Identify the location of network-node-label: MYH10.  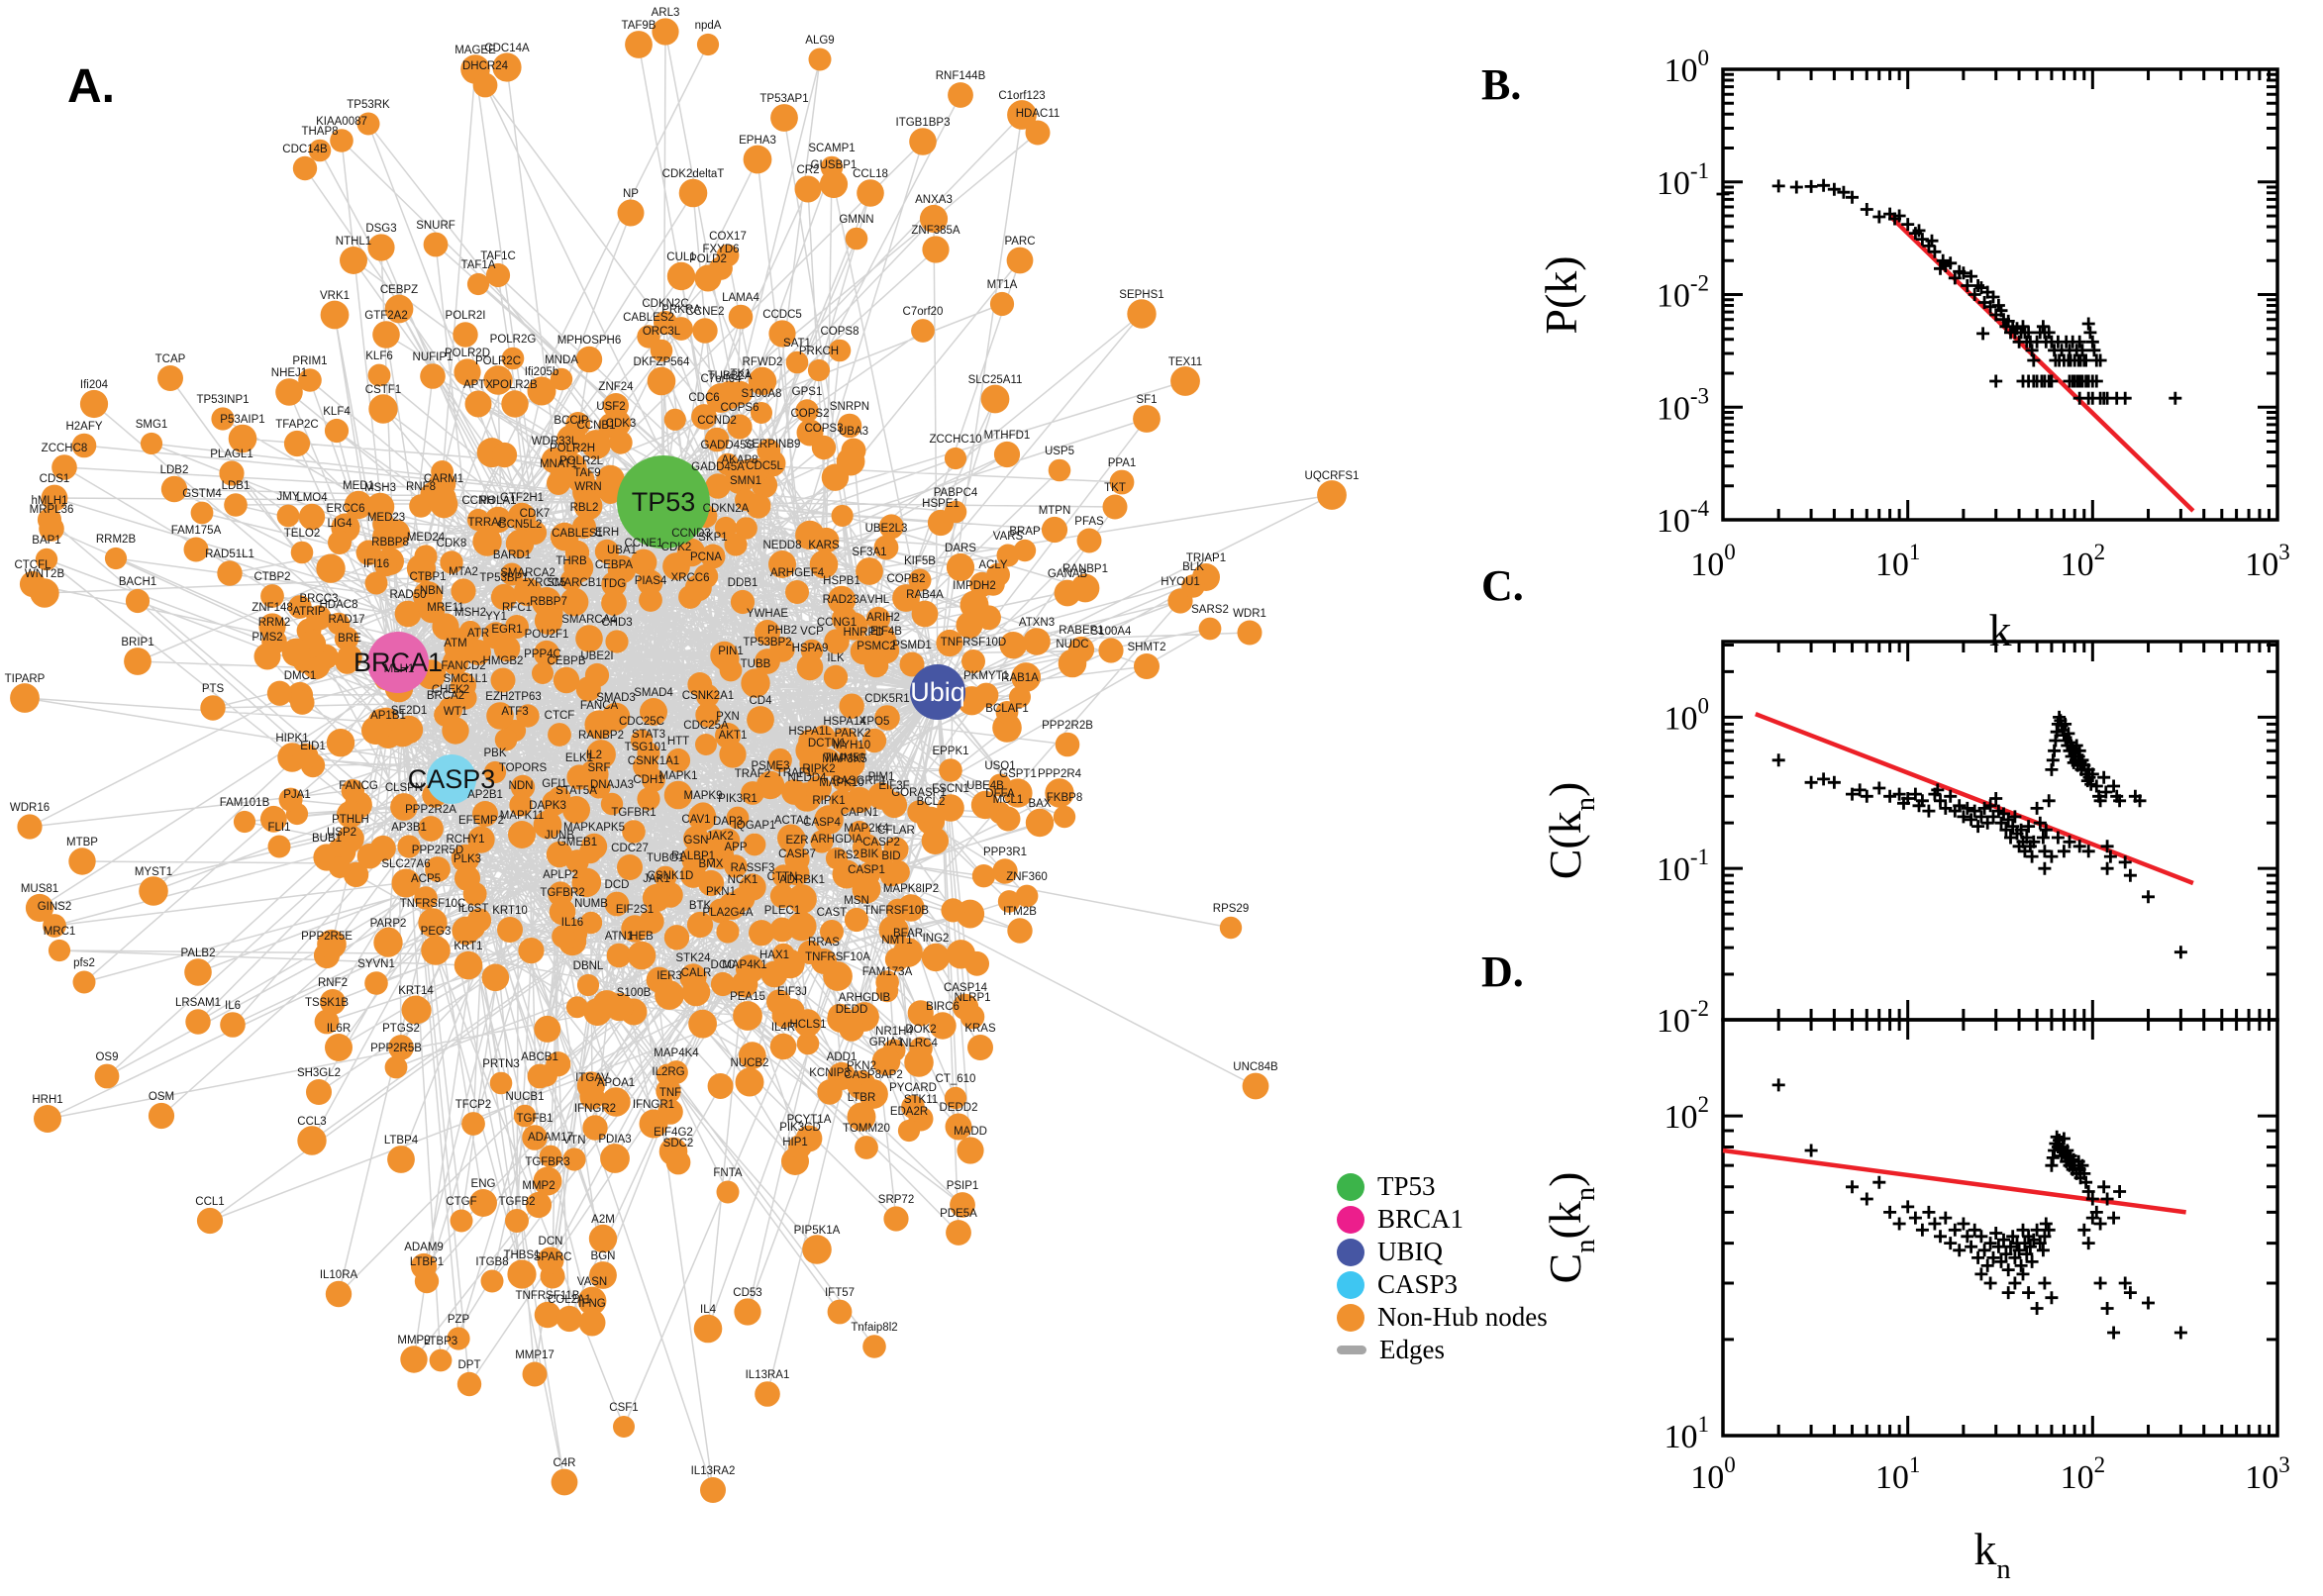
(851, 745).